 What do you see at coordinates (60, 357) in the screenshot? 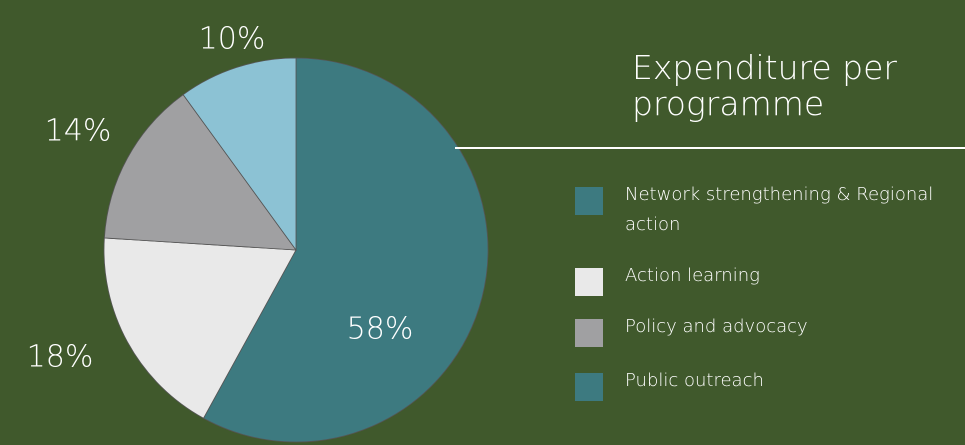
I see `data-label: 18%` at bounding box center [60, 357].